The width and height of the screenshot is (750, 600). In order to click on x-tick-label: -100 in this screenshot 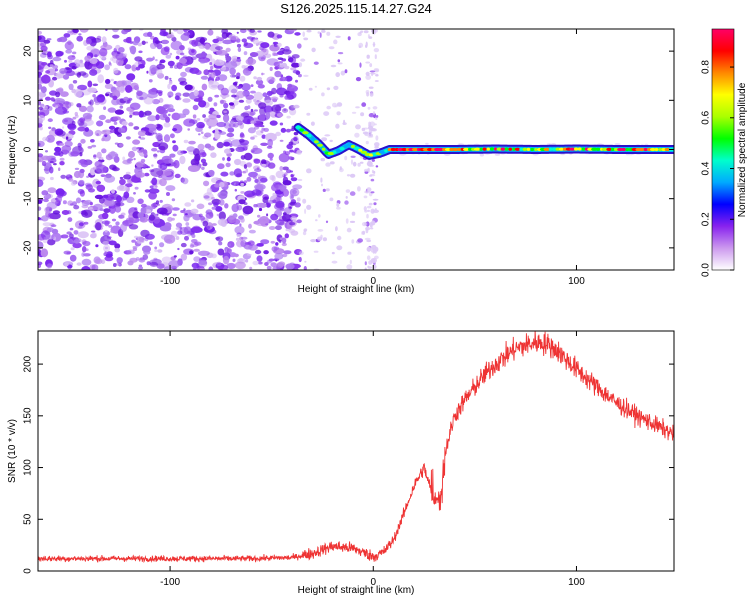, I will do `click(170, 281)`.